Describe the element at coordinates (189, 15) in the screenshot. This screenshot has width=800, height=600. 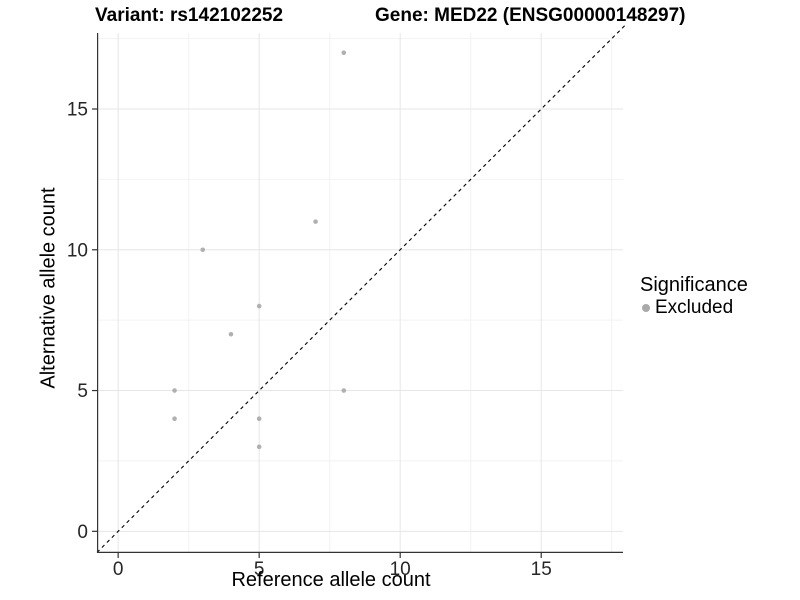
I see `plot-title-variant: Variant: rs142102252` at that location.